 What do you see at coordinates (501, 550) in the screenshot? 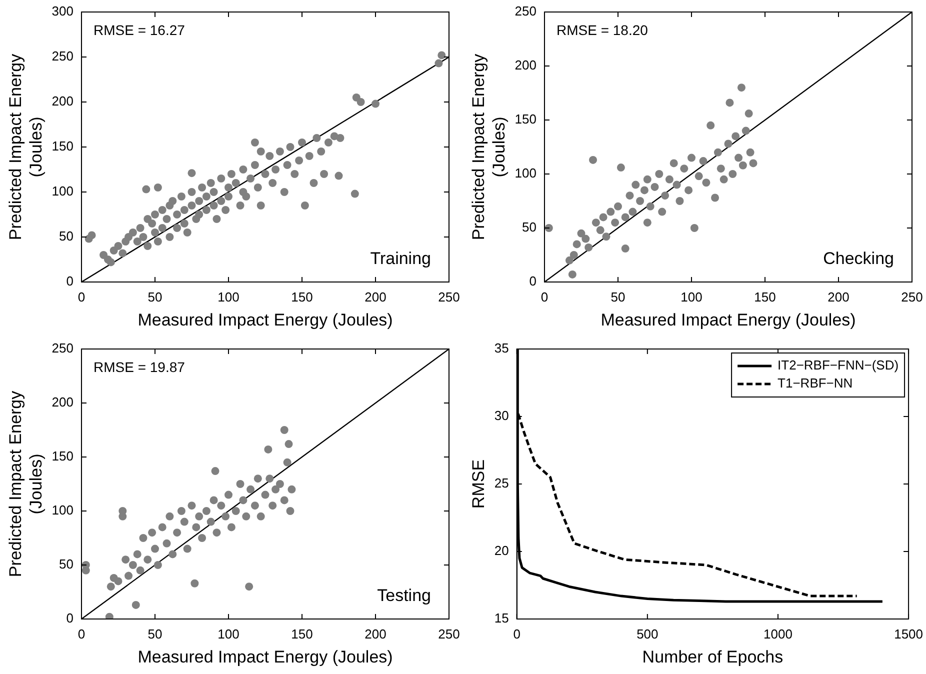
I see `y-tick-label: 20` at bounding box center [501, 550].